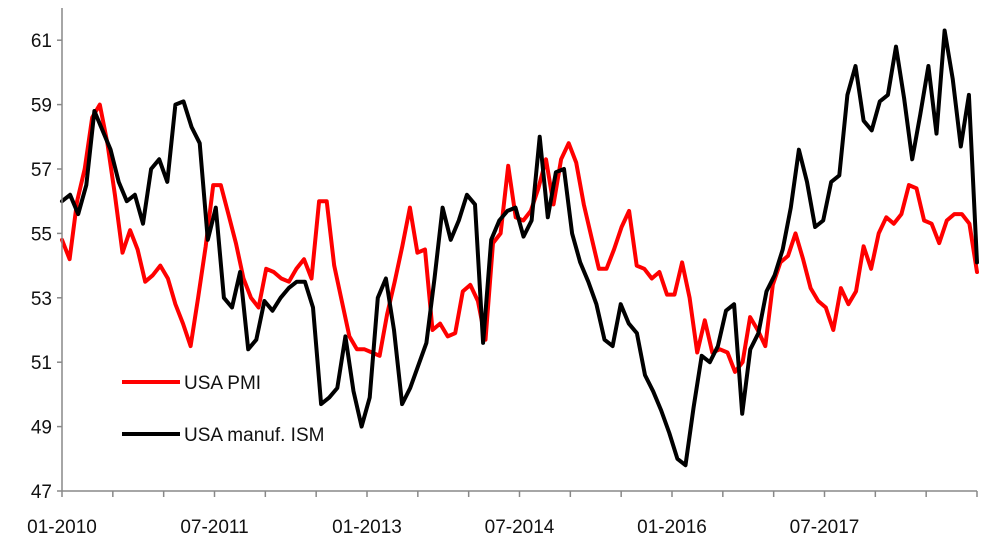 The image size is (983, 547). What do you see at coordinates (214, 527) in the screenshot?
I see `x-tick-label: 07-2011` at bounding box center [214, 527].